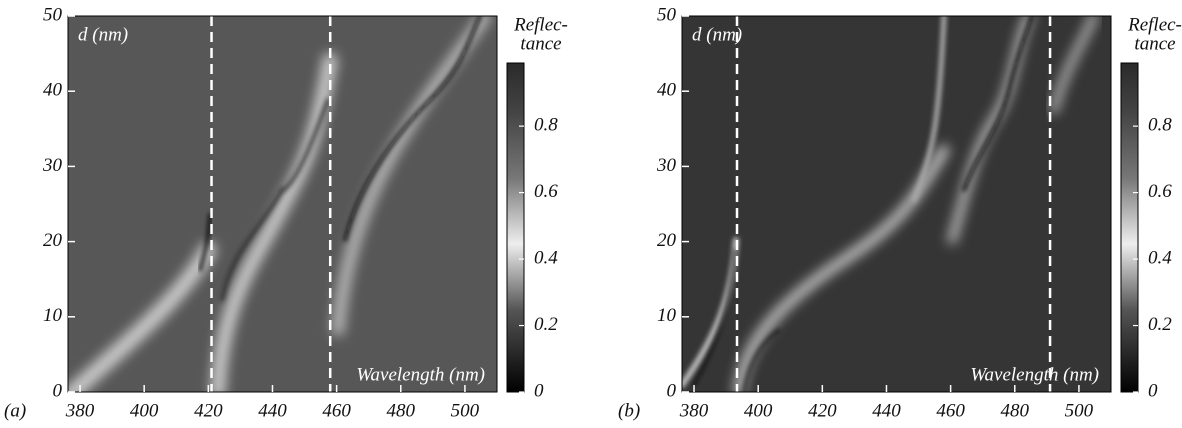 This screenshot has width=1182, height=428. I want to click on panel-label: (a), so click(15, 410).